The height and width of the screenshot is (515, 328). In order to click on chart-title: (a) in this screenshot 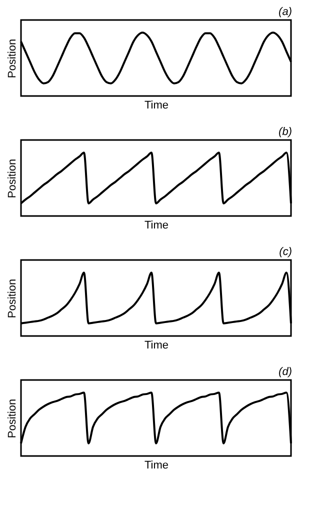, I will do `click(285, 12)`.